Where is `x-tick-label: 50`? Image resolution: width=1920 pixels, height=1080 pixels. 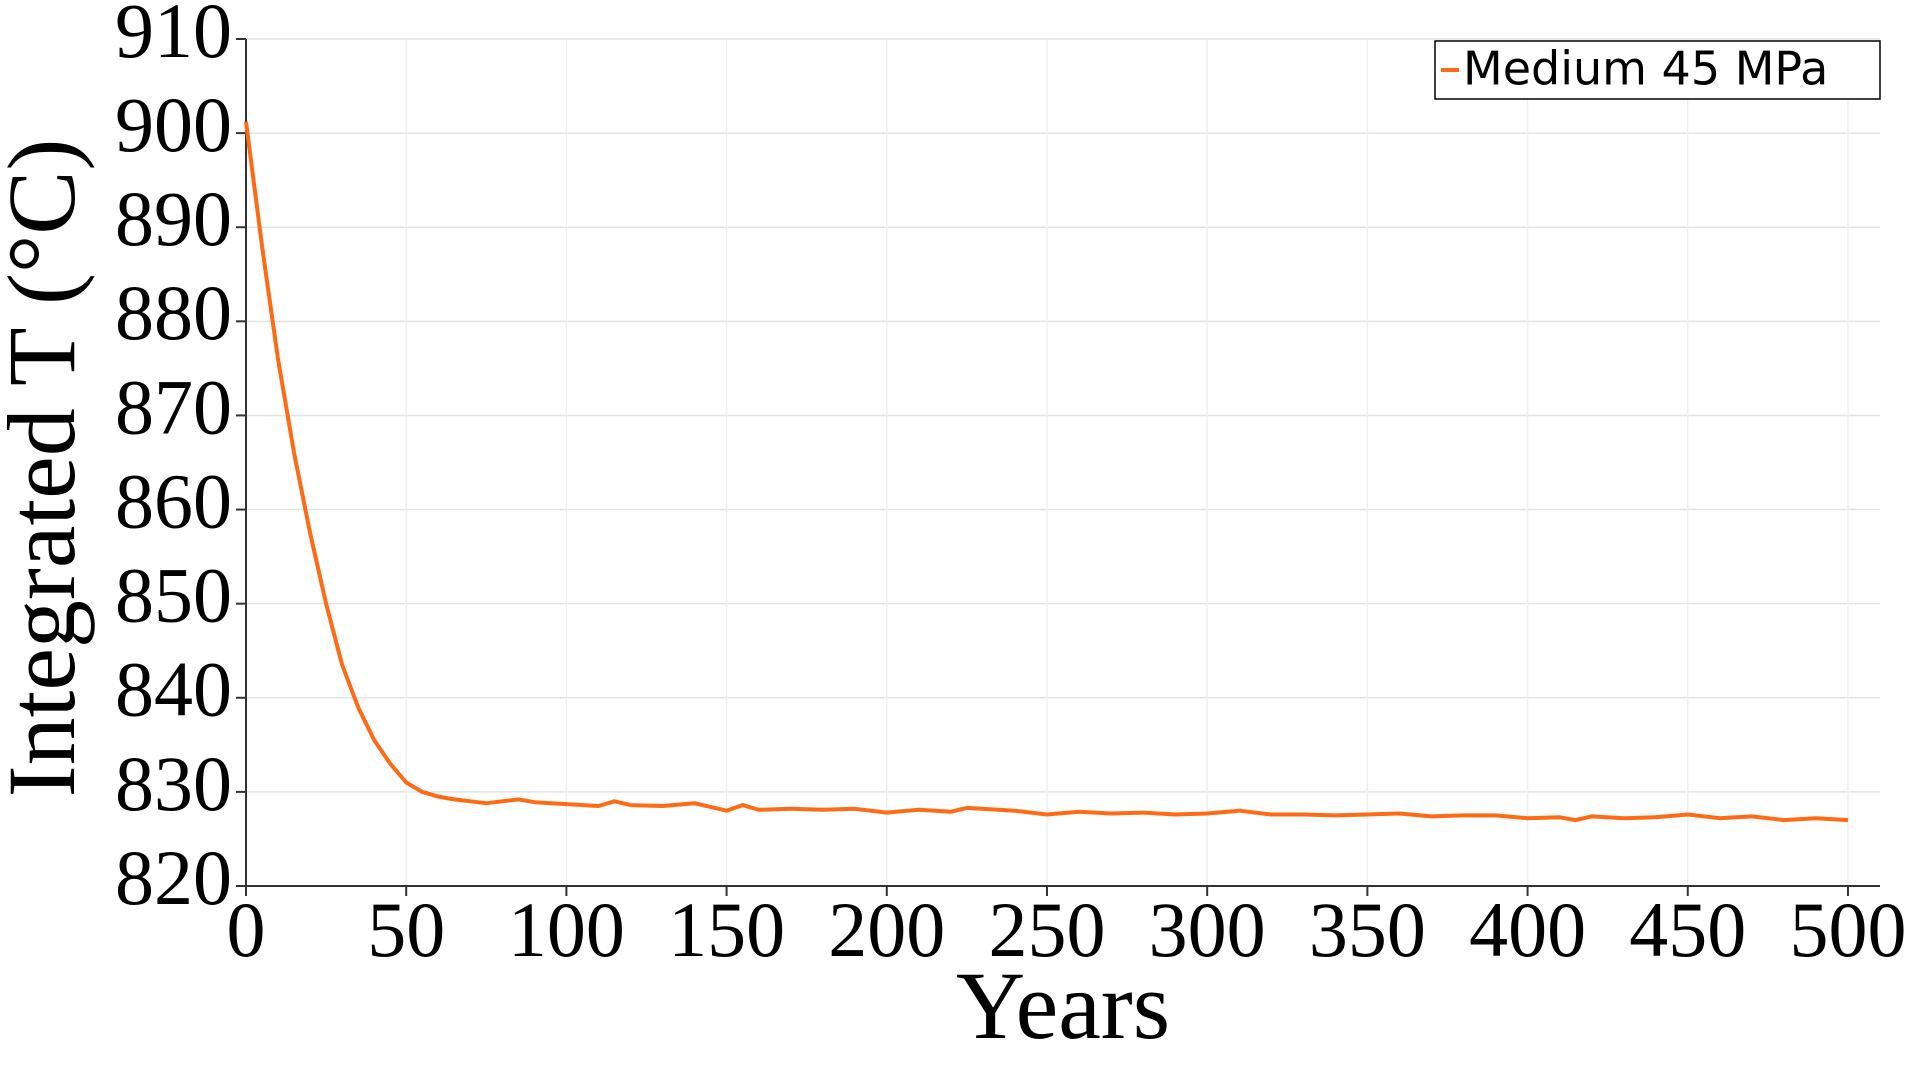
x-tick-label: 50 is located at coordinates (406, 929).